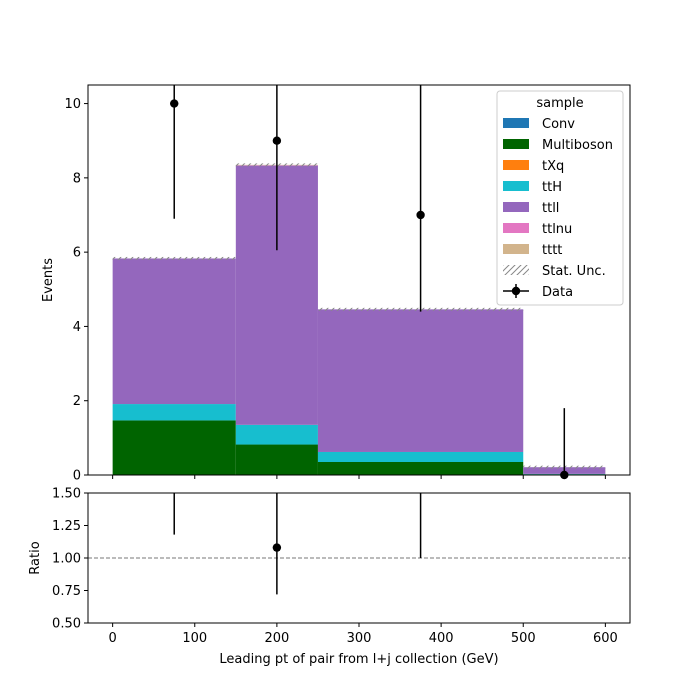 This screenshot has width=700, height=700. I want to click on y-tick-label: 10, so click(72, 104).